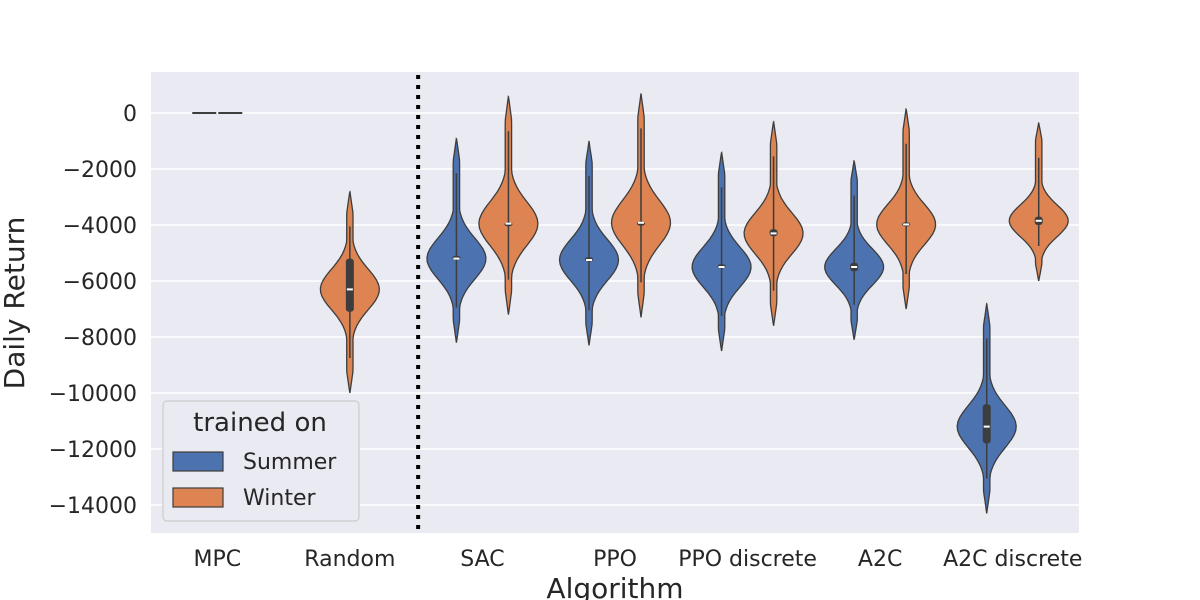 This screenshot has width=1200, height=600. I want to click on violin-winter-random-median, so click(349, 289).